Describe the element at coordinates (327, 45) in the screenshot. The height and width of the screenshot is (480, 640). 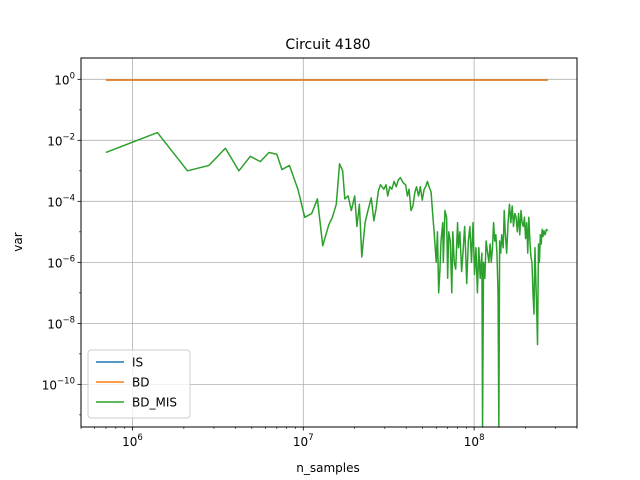
I see `chart-title: Circuit 4180` at that location.